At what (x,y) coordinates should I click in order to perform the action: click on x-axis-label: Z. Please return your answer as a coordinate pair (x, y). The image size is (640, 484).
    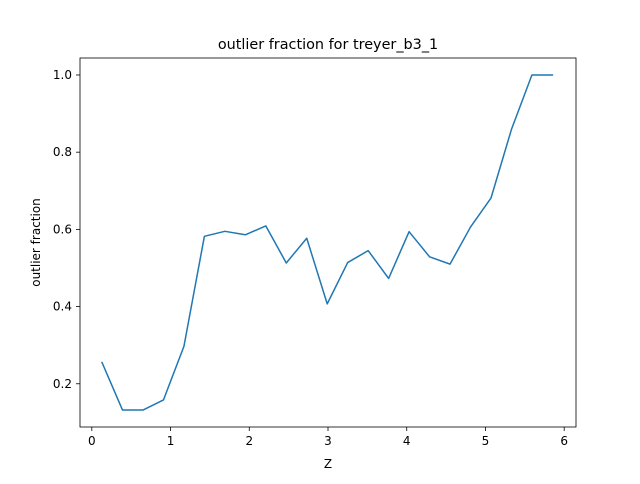
    Looking at the image, I should click on (328, 464).